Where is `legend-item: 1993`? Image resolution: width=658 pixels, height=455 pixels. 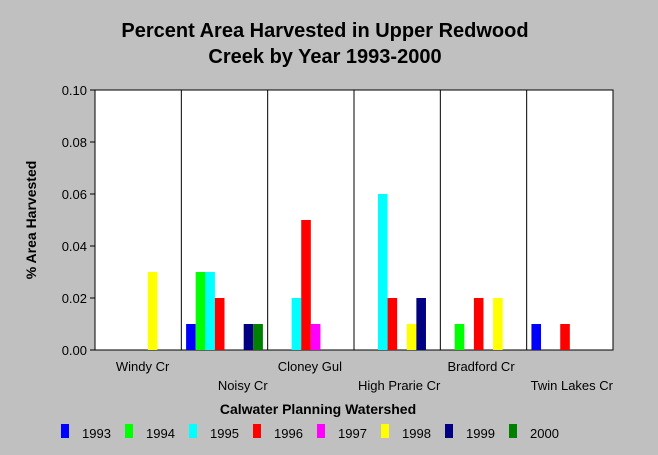 legend-item: 1993 is located at coordinates (86, 432).